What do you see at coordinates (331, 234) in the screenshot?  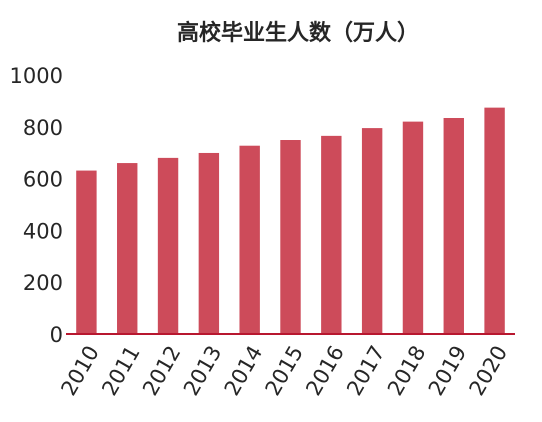 I see `bar-2016` at bounding box center [331, 234].